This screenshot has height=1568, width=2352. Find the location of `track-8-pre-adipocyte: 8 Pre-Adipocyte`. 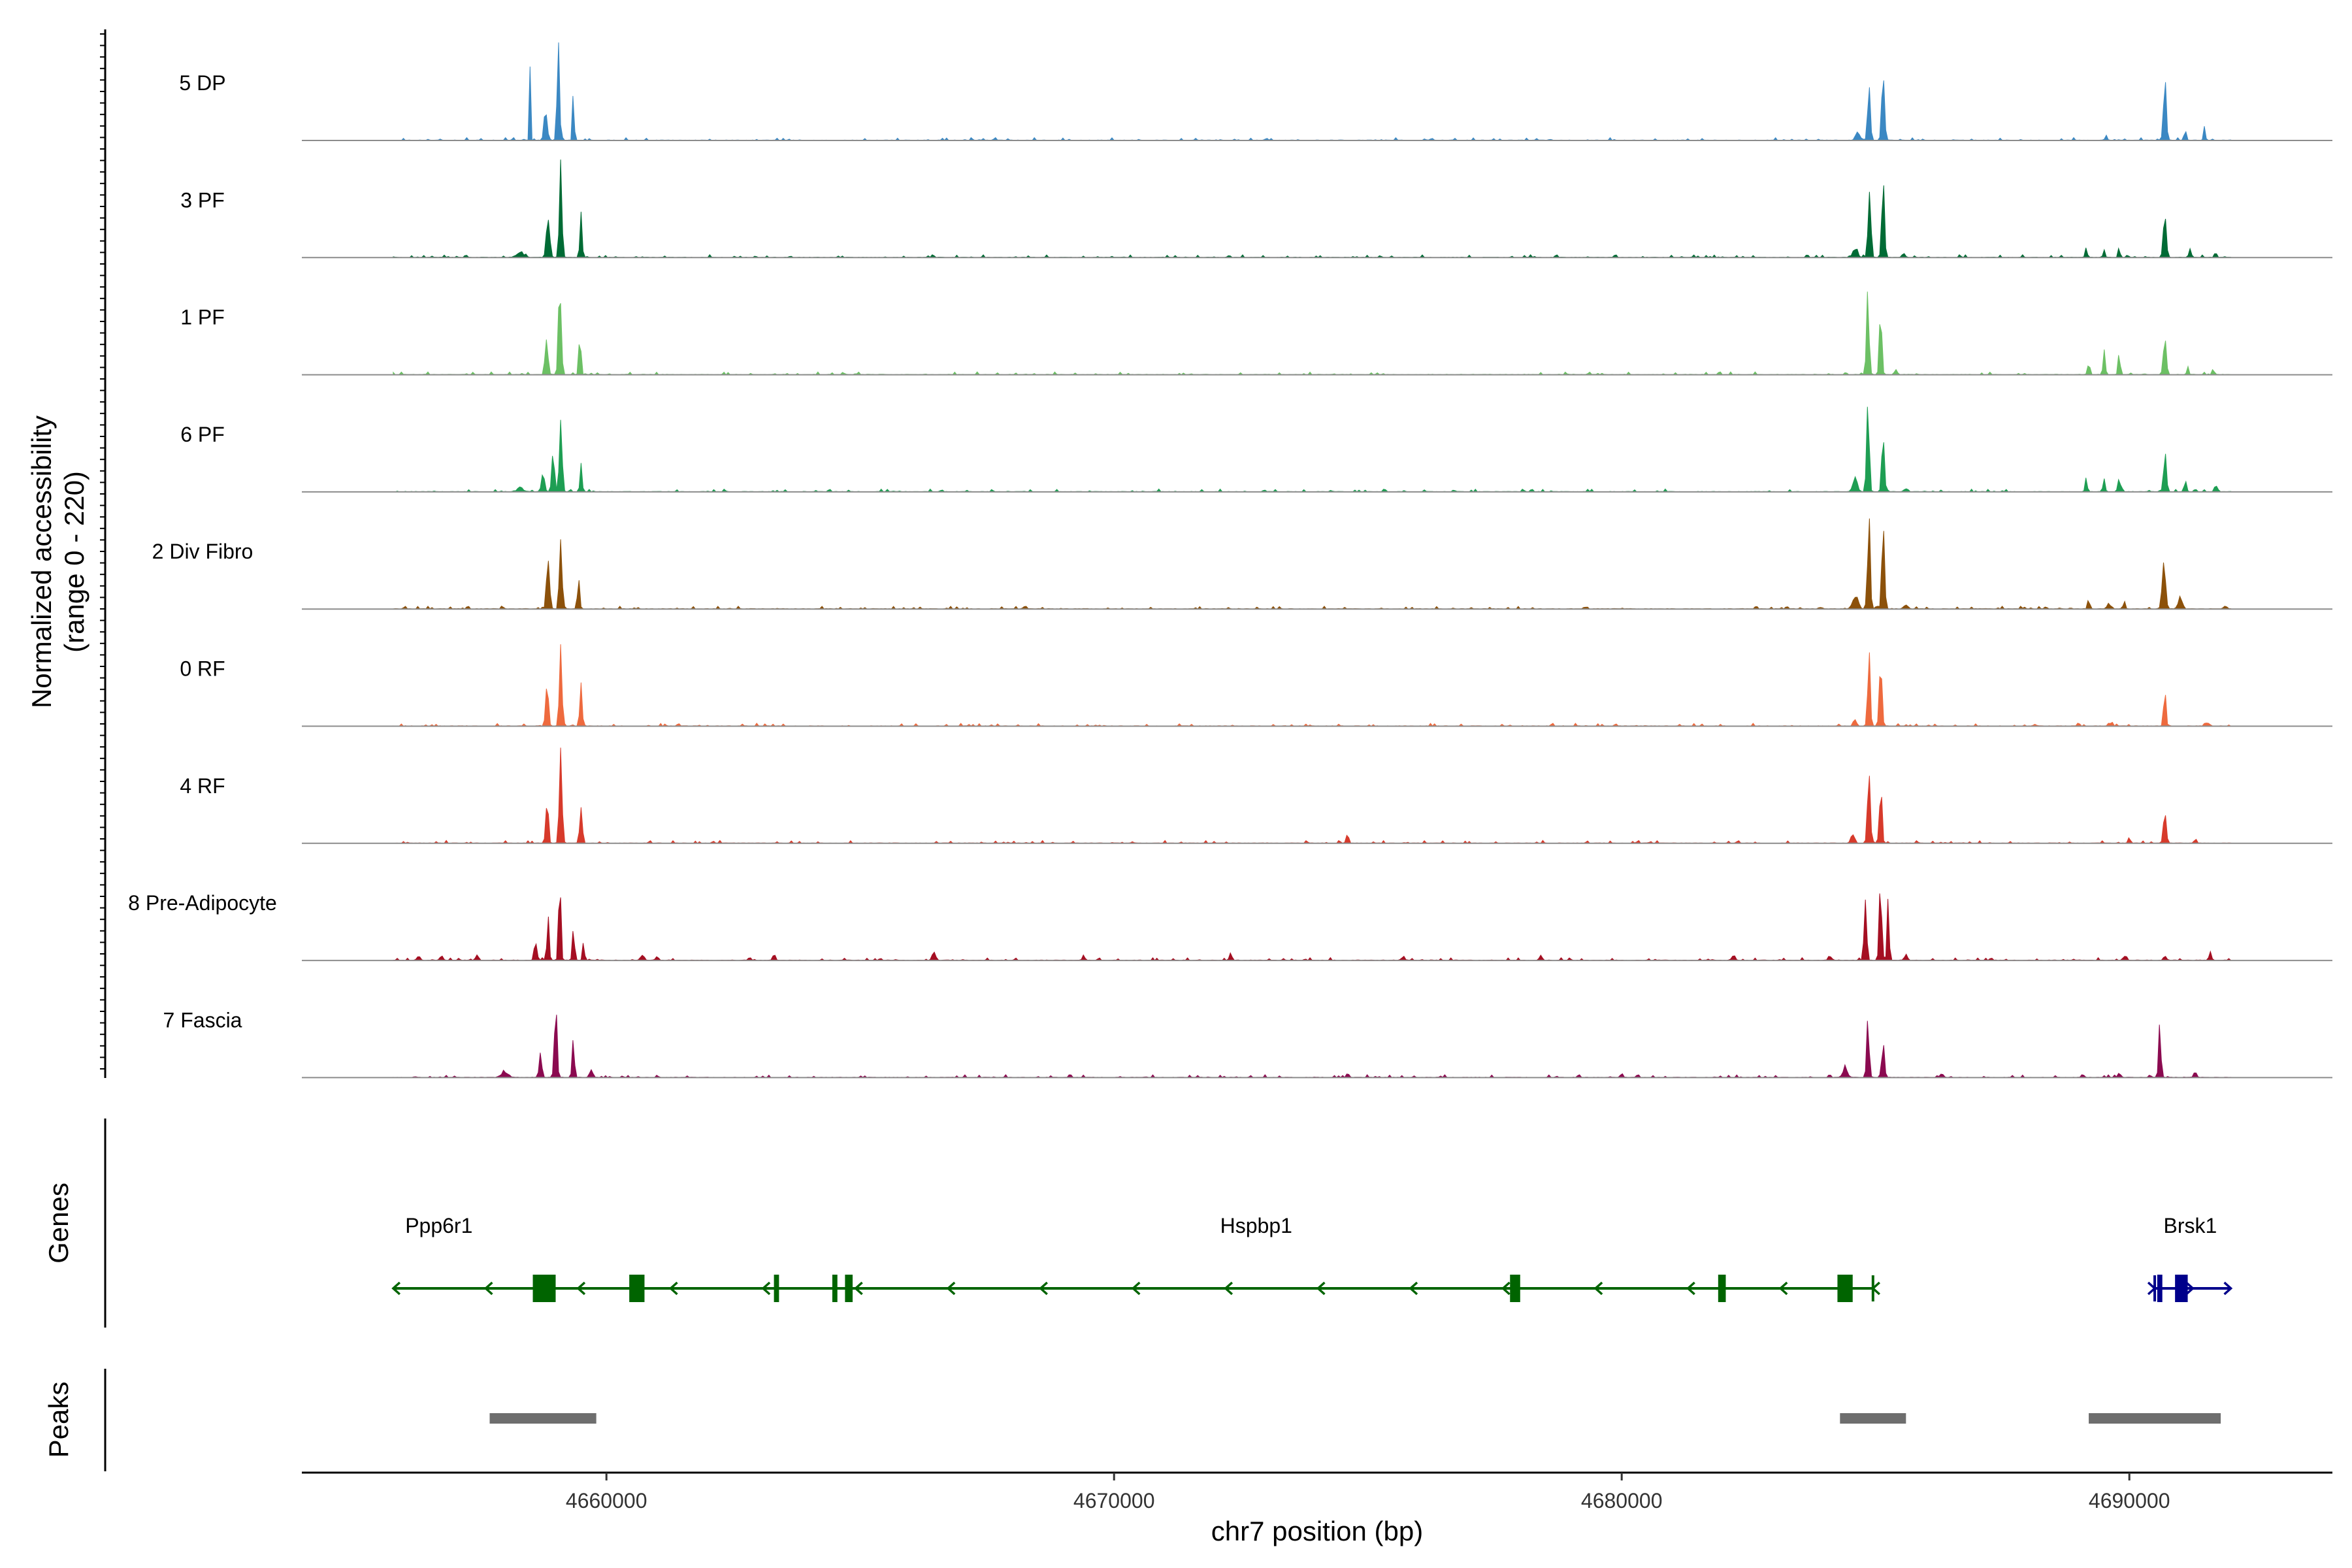

track-8-pre-adipocyte: 8 Pre-Adipocyte is located at coordinates (1230, 926).